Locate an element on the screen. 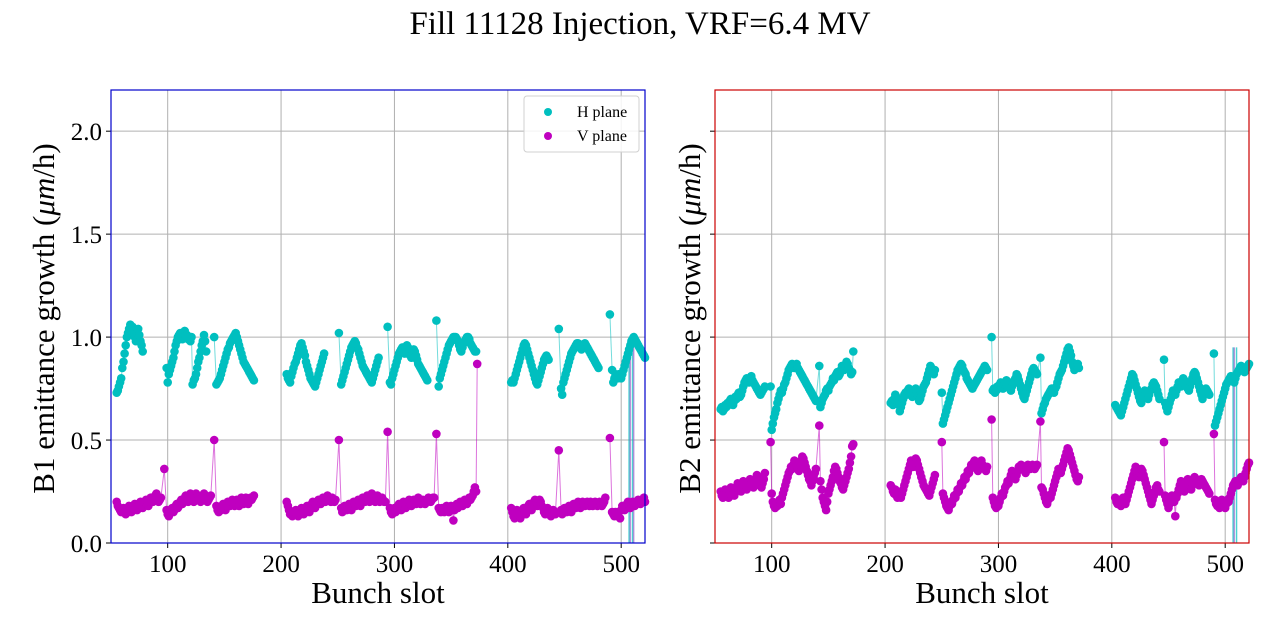 The height and width of the screenshot is (640, 1280). y-axis-label: B1 emittance growth (μm/h) is located at coordinates (43, 318).